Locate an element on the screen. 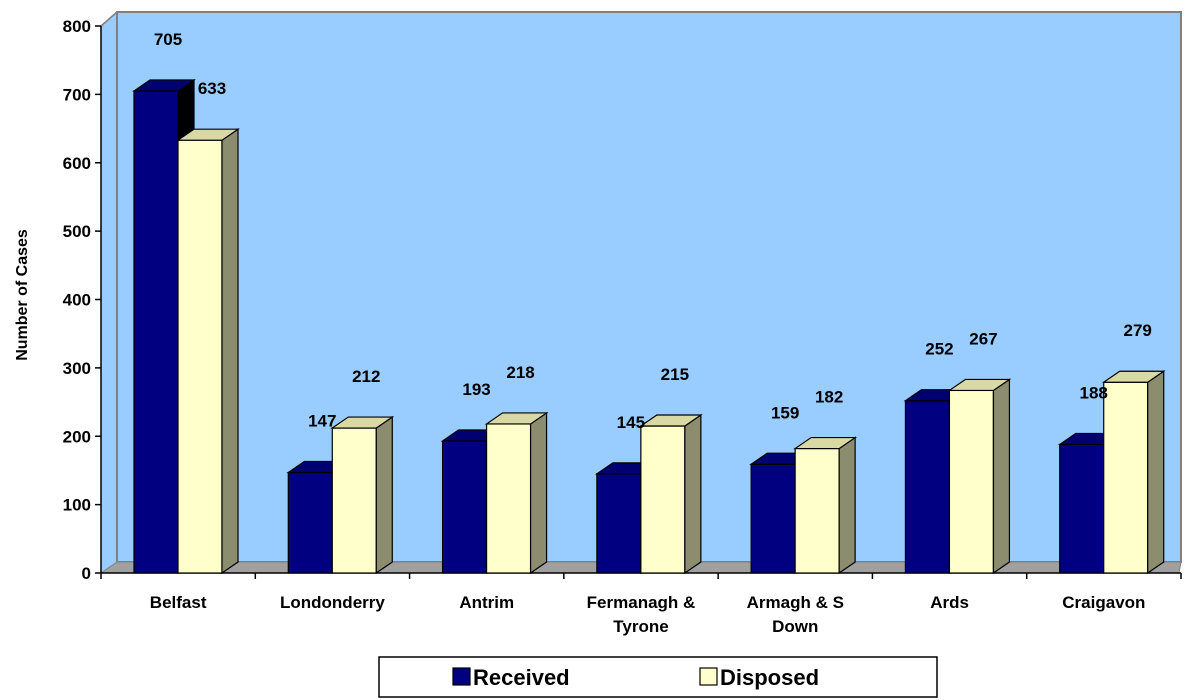 Image resolution: width=1187 pixels, height=700 pixels. data-label: 252 is located at coordinates (939, 349).